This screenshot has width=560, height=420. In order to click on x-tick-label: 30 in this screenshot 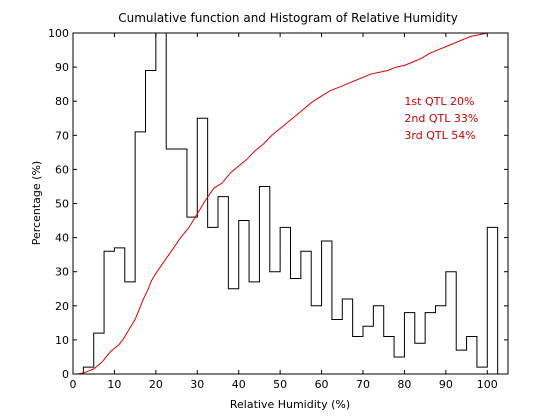, I will do `click(197, 384)`.